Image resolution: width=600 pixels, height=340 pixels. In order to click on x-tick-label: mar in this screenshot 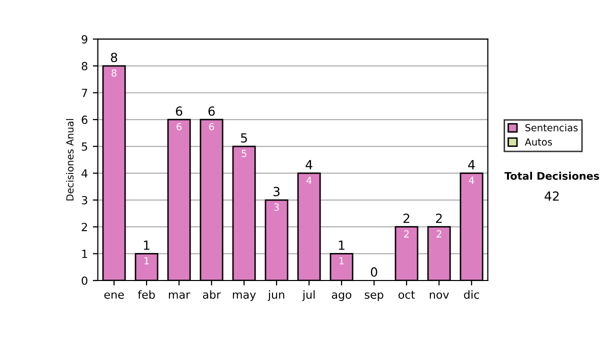, I will do `click(179, 295)`.